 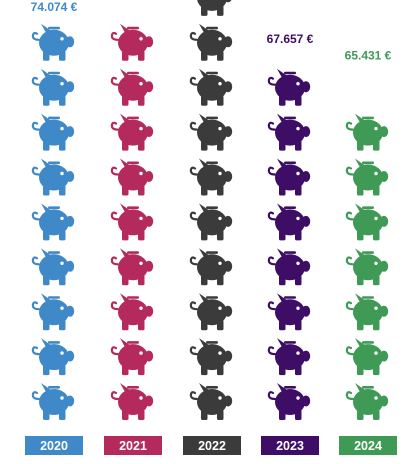 I want to click on year-label: 2021, so click(x=133, y=446).